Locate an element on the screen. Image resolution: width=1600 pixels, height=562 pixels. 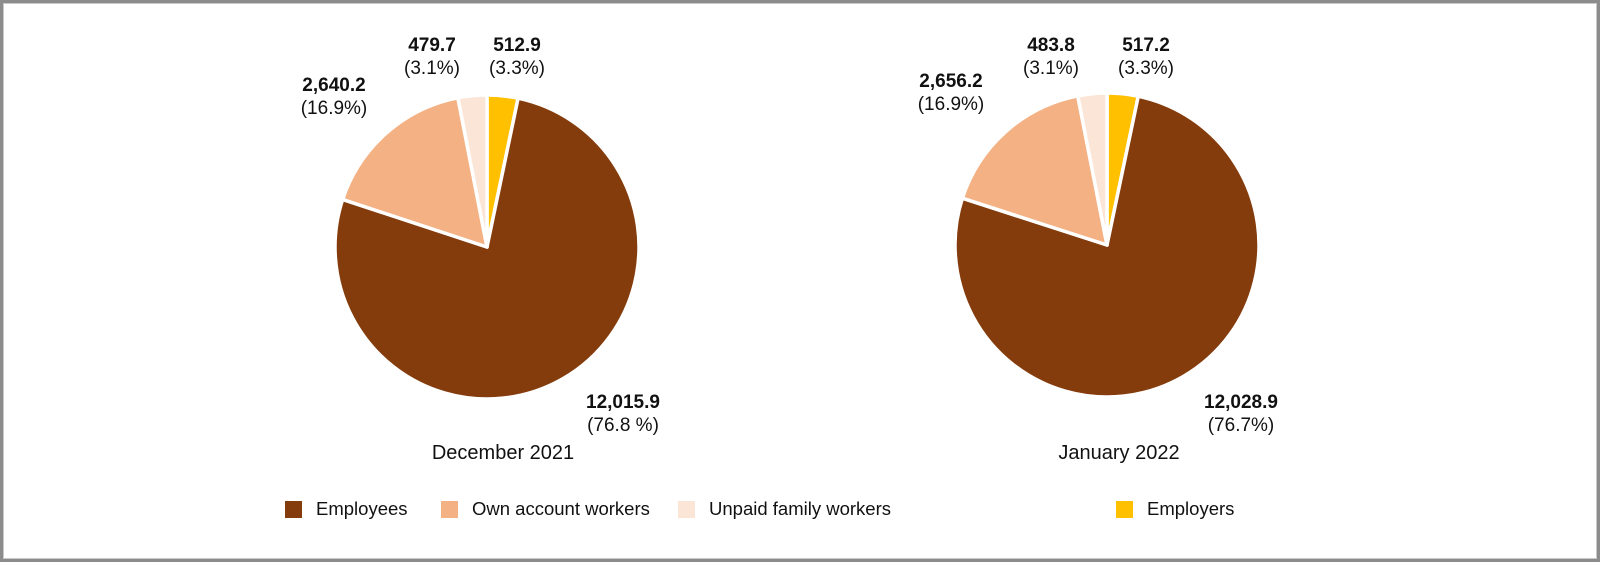
legend-swatch-unpaid-family-workers is located at coordinates (686, 509).